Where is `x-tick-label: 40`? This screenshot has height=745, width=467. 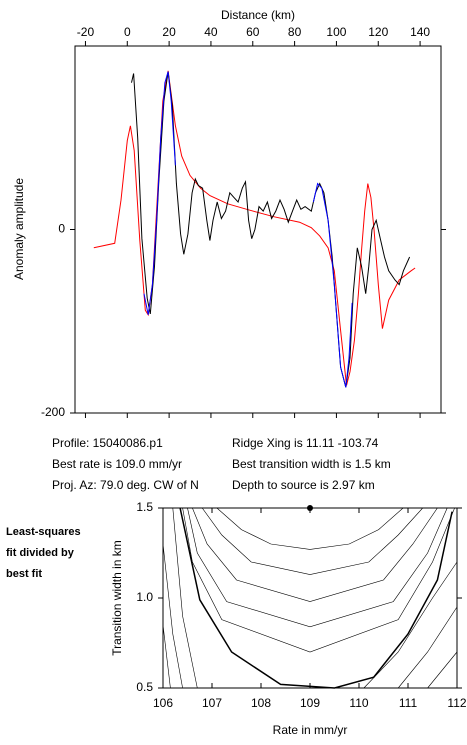
x-tick-label: 40 is located at coordinates (211, 32).